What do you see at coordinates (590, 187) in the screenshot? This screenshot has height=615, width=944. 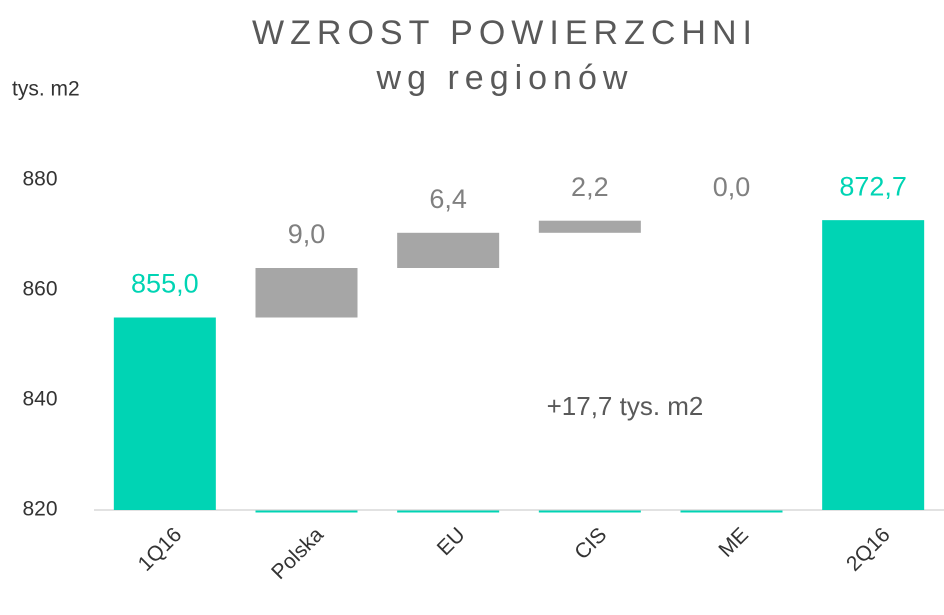 I see `value-label: 2,2` at bounding box center [590, 187].